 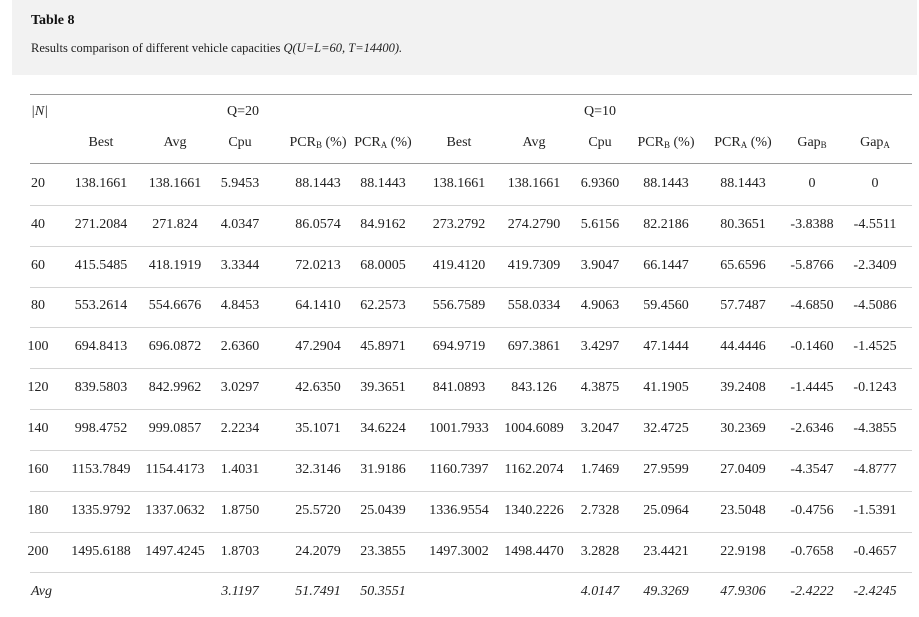 I want to click on table-cell: 1162.2074, so click(x=534, y=469).